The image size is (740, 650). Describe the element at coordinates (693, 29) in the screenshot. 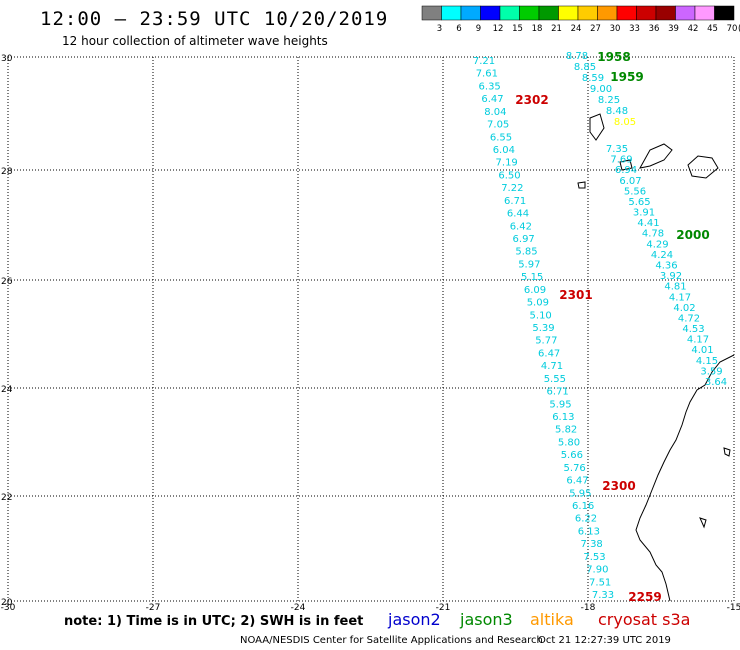

I see `colorbar-label: 42` at that location.